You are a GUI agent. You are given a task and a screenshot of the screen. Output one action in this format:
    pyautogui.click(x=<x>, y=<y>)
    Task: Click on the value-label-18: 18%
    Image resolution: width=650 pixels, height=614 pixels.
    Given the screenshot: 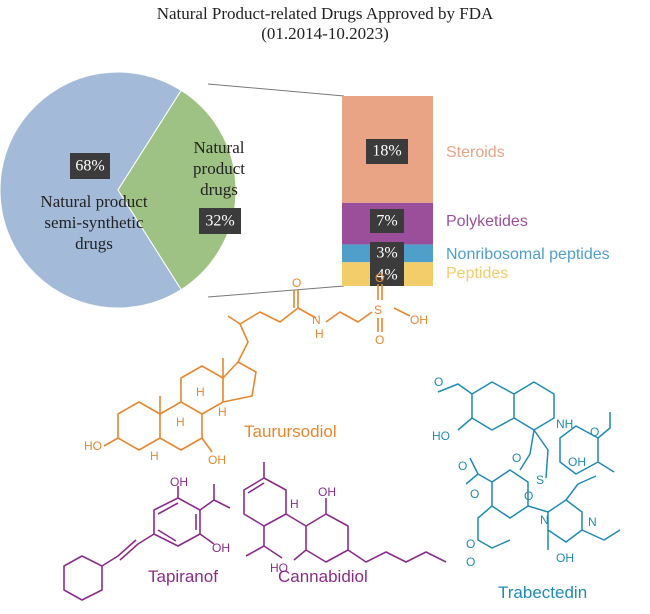 What is the action you would take?
    pyautogui.click(x=386, y=151)
    